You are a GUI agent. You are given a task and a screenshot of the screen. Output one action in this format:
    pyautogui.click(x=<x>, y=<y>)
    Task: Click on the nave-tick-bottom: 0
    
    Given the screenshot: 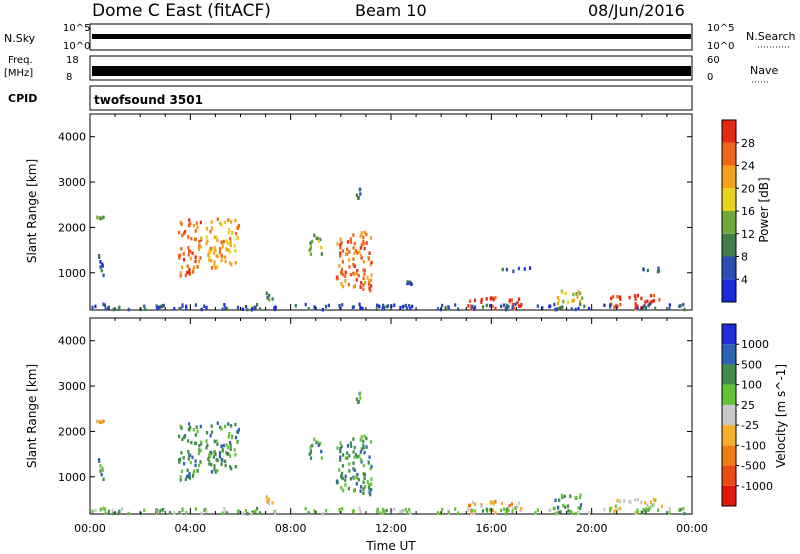 What is the action you would take?
    pyautogui.click(x=710, y=77)
    